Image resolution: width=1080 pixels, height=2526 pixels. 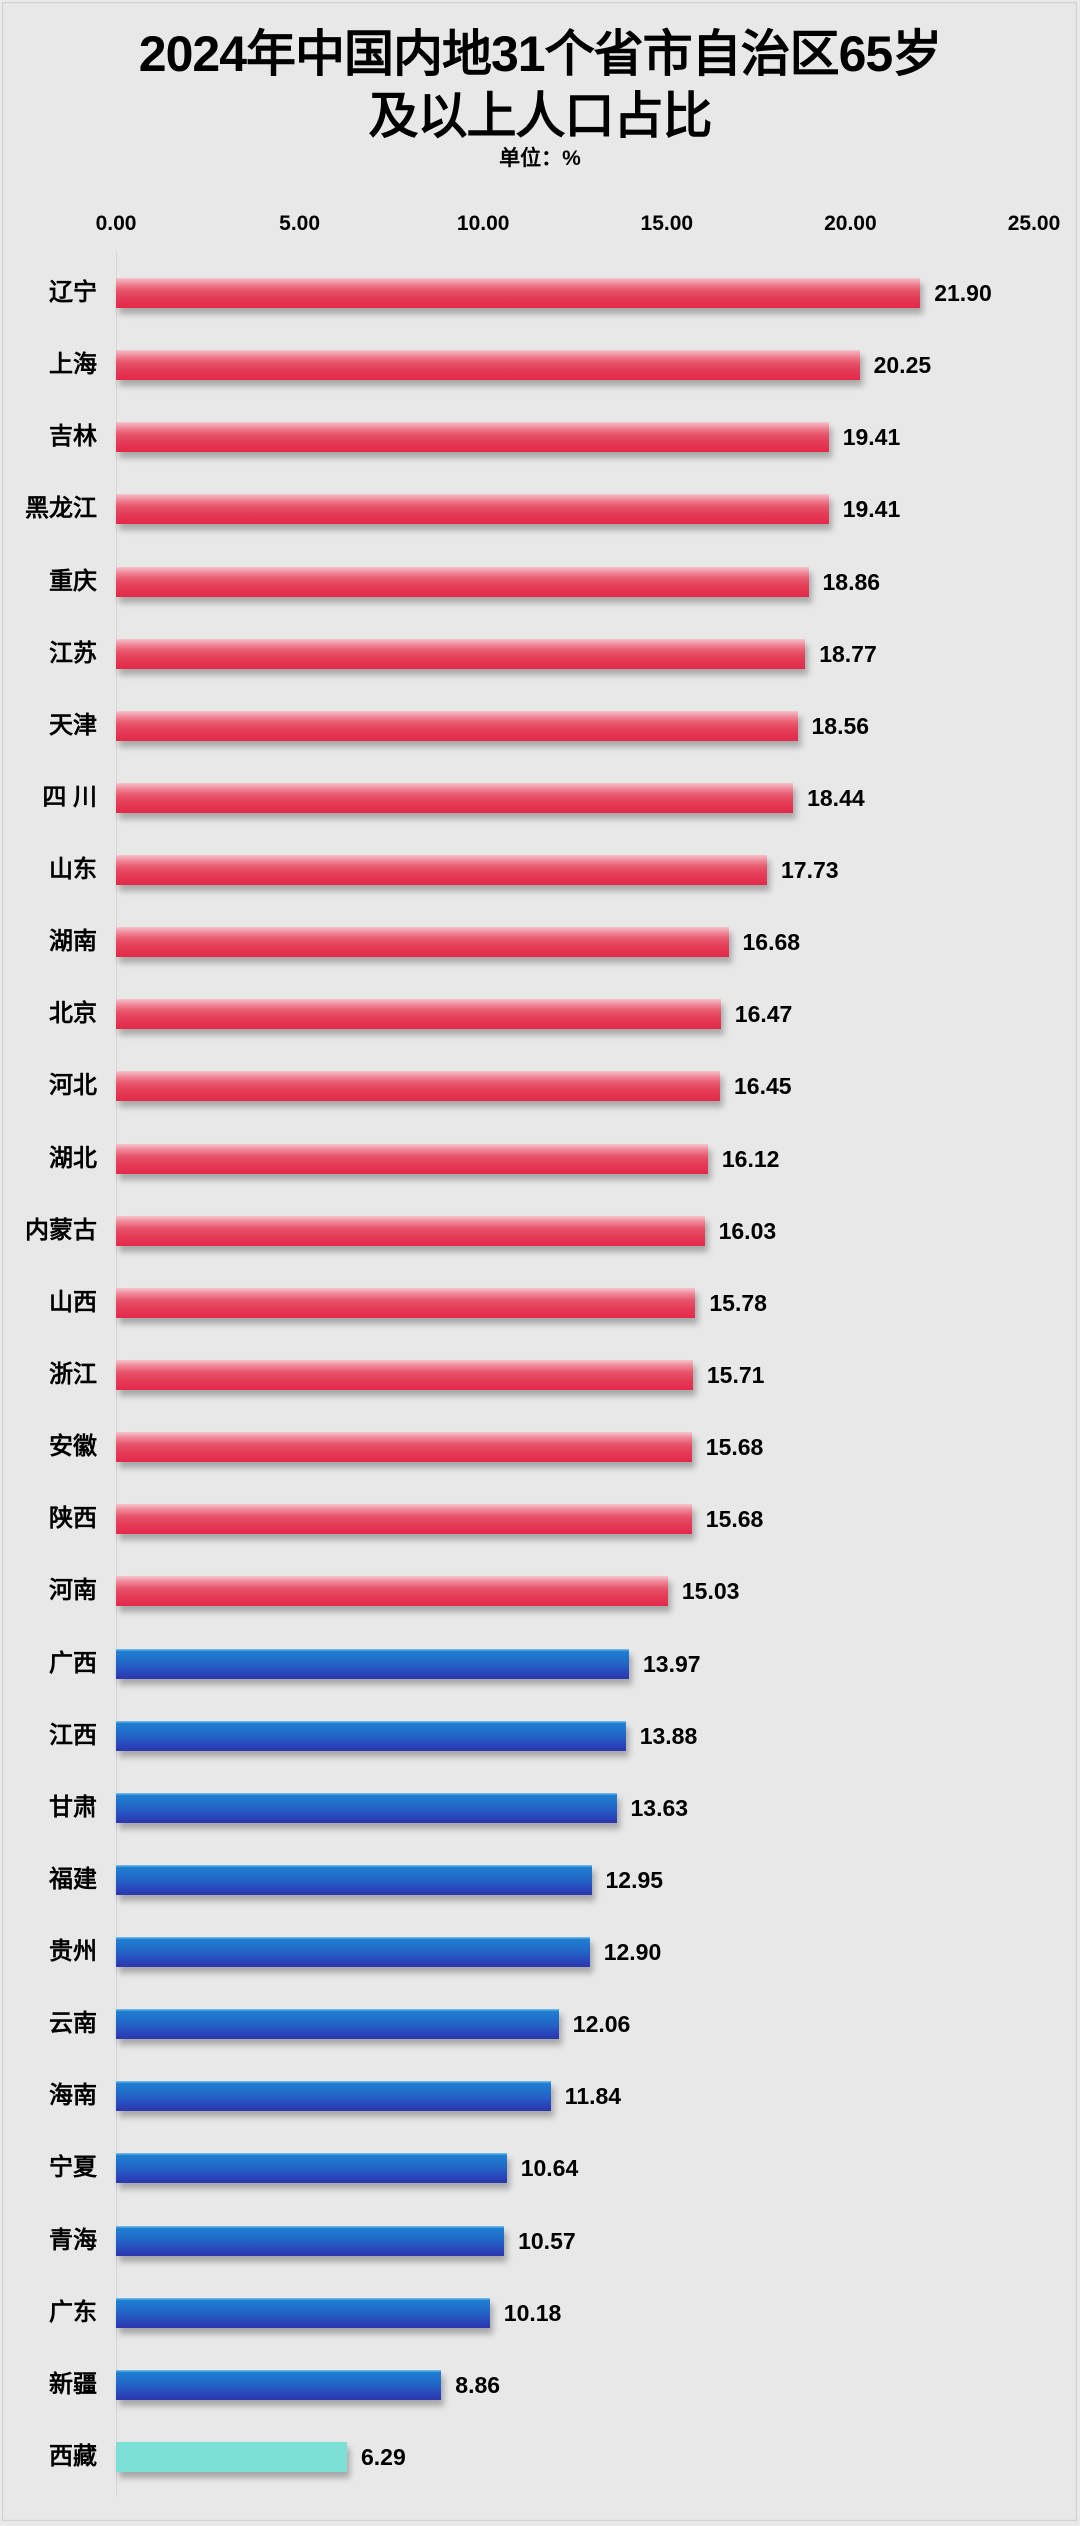 I want to click on bar-row: 安徽 15.68, so click(x=540, y=1447).